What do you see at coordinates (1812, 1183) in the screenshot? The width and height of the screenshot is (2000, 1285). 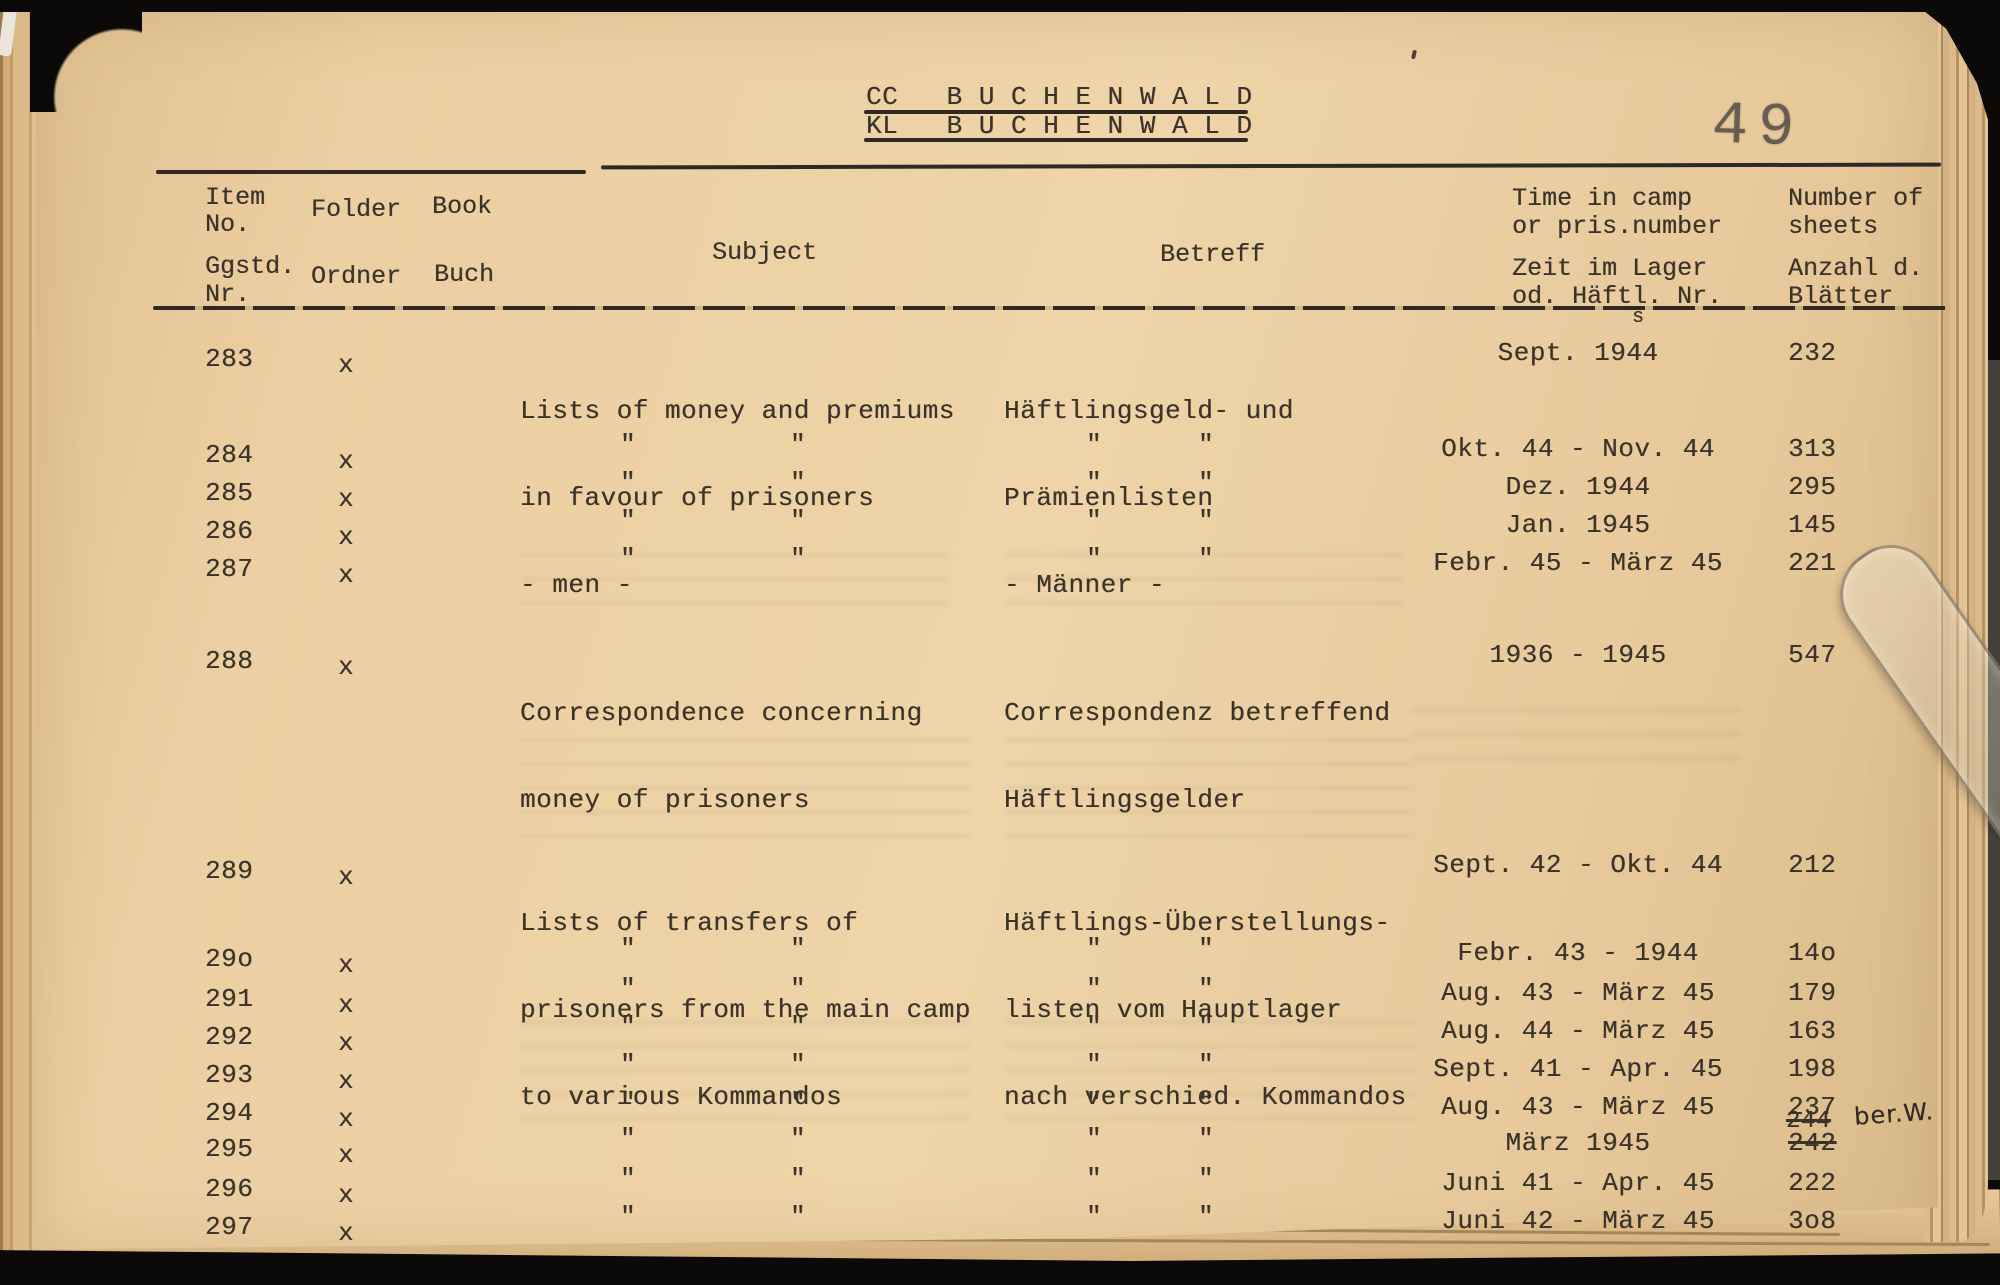 I see `sheet-count: 222` at bounding box center [1812, 1183].